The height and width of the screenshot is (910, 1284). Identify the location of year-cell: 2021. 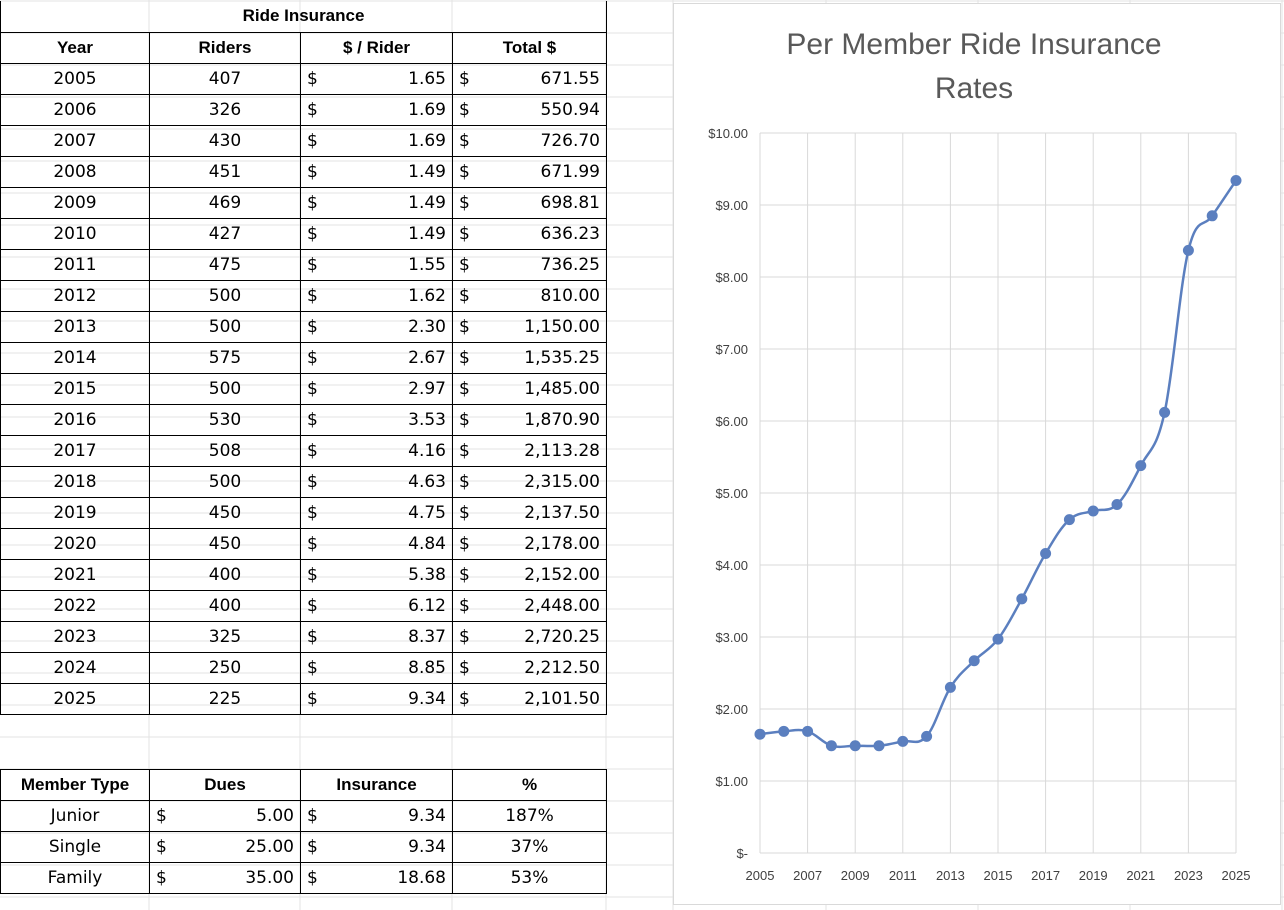
(75, 575).